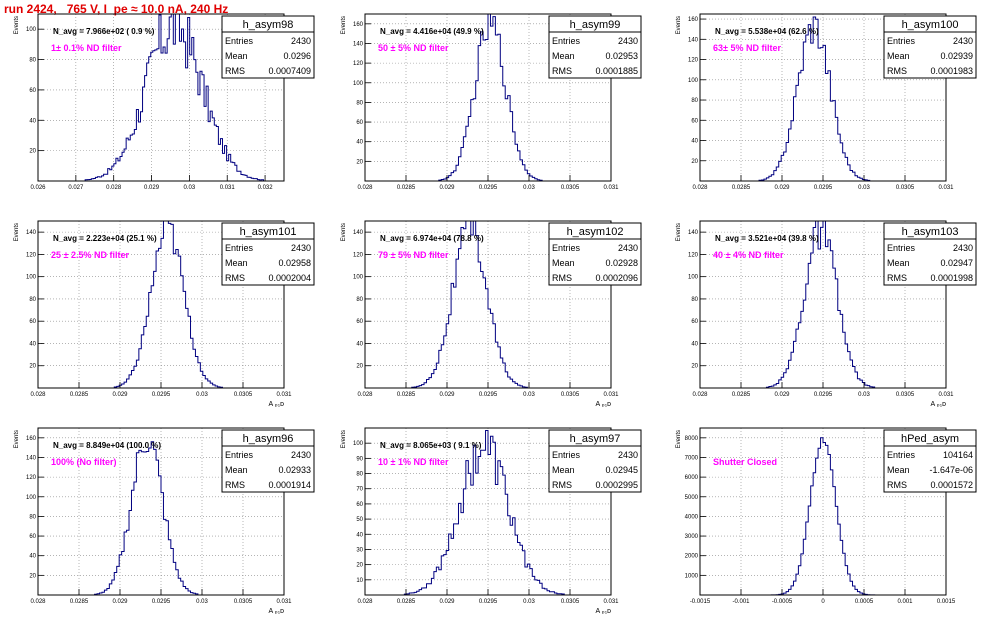 Image resolution: width=996 pixels, height=622 pixels. What do you see at coordinates (748, 255) in the screenshot?
I see `filter-annotation: 40 ± 4% ND filter` at bounding box center [748, 255].